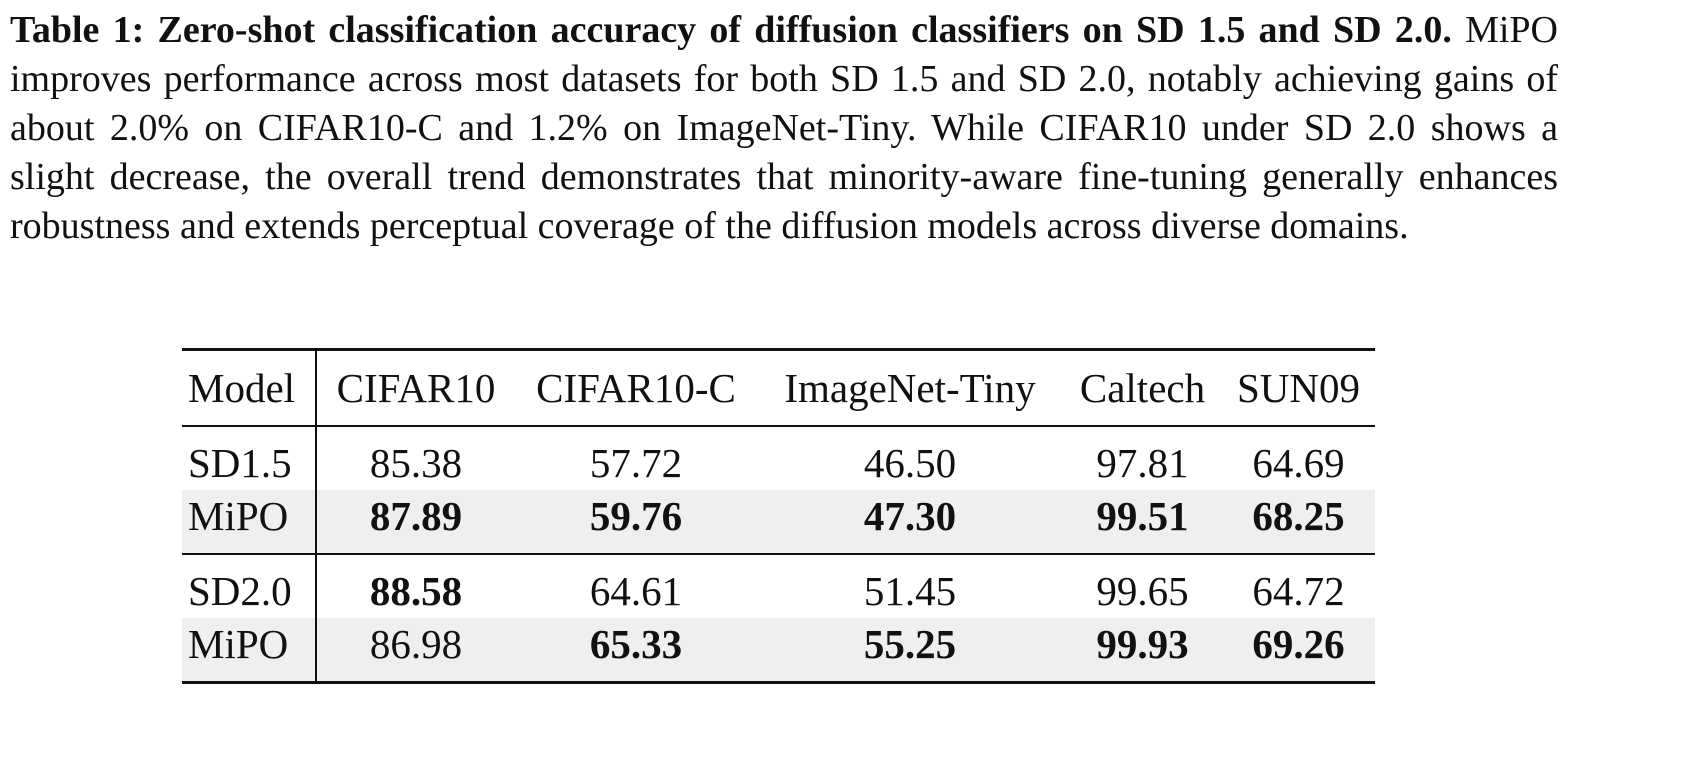 This screenshot has width=1705, height=759. Describe the element at coordinates (778, 458) in the screenshot. I see `table-row: SD1.5 85.38 57.72 46.50 97.81 64.69` at that location.